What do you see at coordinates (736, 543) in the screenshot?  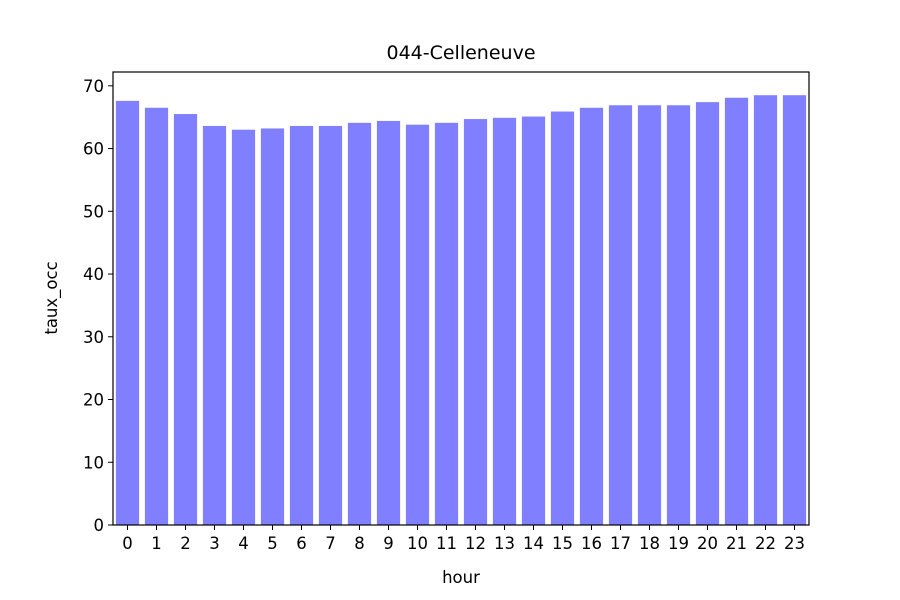 I see `x-tick-label: 21` at bounding box center [736, 543].